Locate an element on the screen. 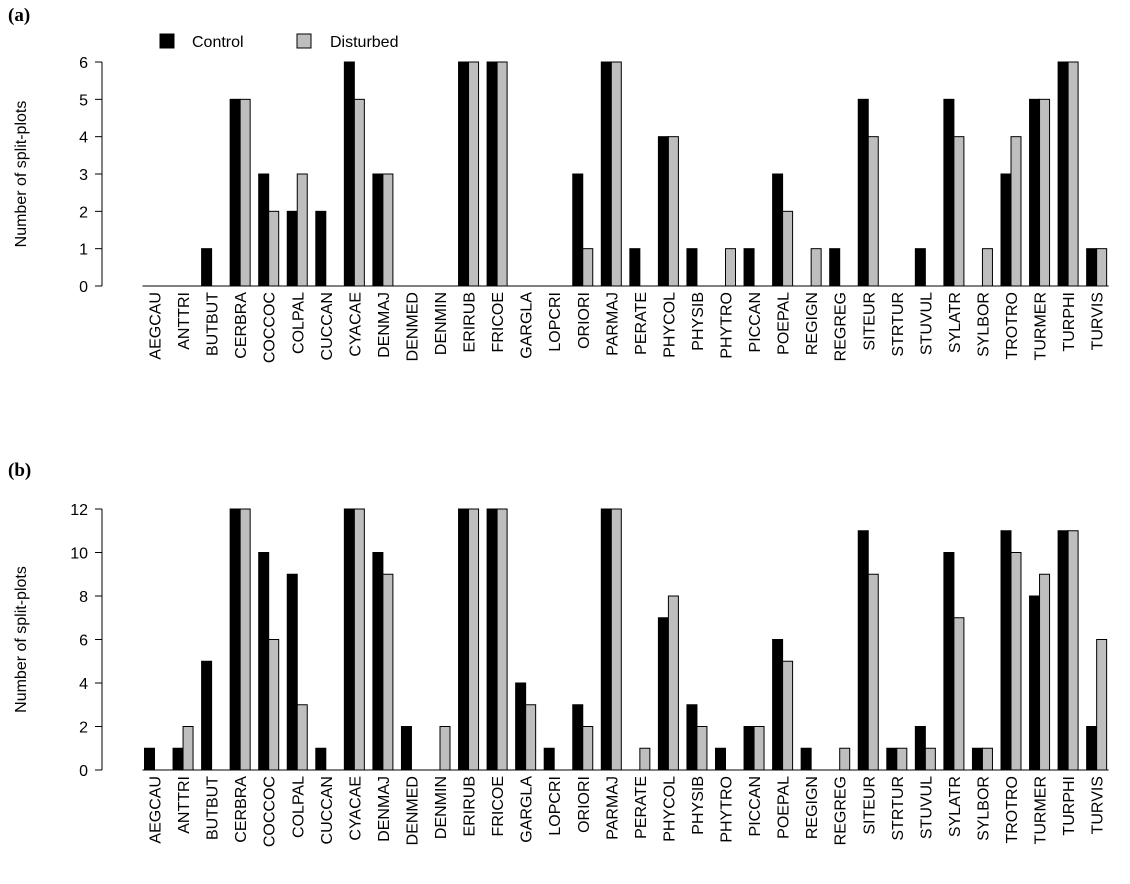  y-tick-label: 8 is located at coordinates (83, 597).